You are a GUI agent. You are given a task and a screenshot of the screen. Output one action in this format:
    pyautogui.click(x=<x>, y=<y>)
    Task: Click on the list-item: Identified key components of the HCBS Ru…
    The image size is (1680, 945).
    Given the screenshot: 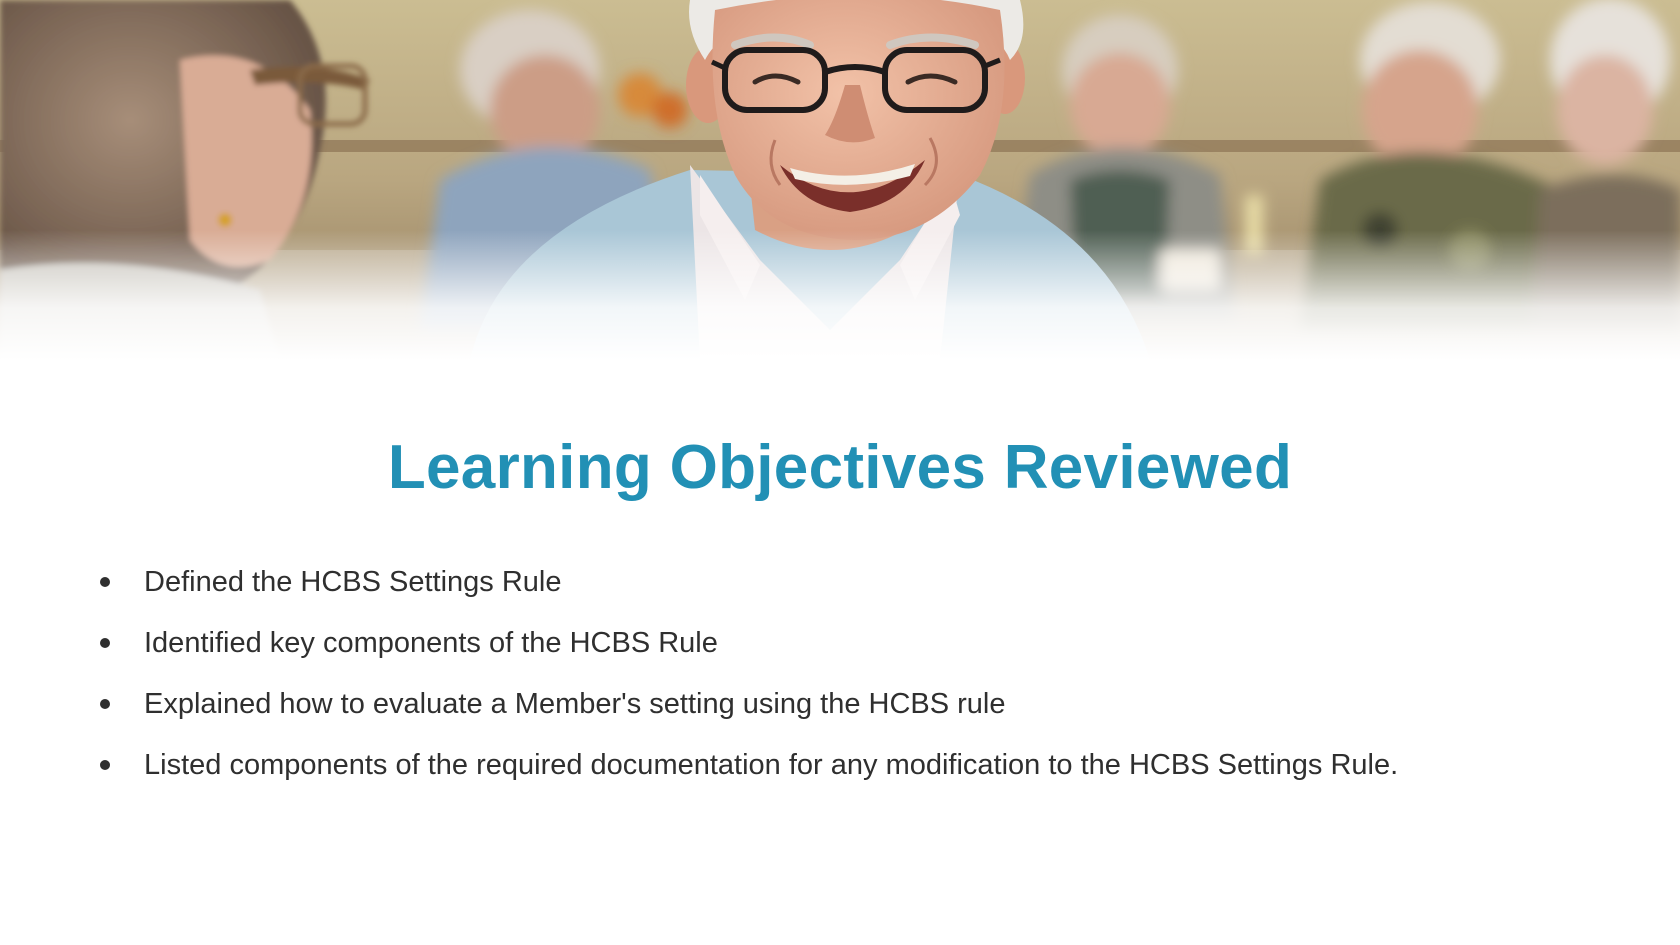 What is the action you would take?
    pyautogui.click(x=836, y=643)
    